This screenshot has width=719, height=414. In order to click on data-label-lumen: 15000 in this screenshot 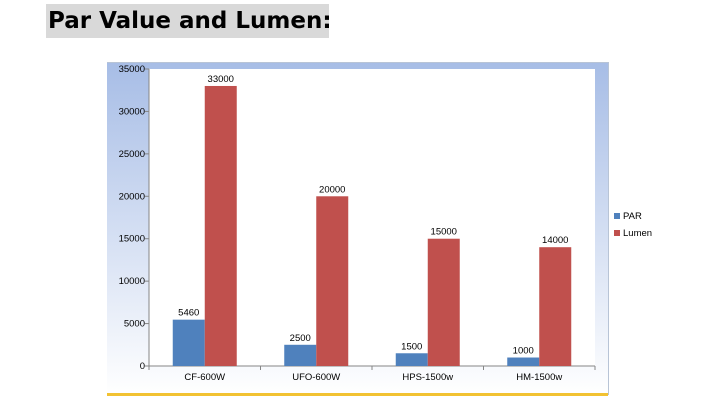, I will do `click(444, 232)`.